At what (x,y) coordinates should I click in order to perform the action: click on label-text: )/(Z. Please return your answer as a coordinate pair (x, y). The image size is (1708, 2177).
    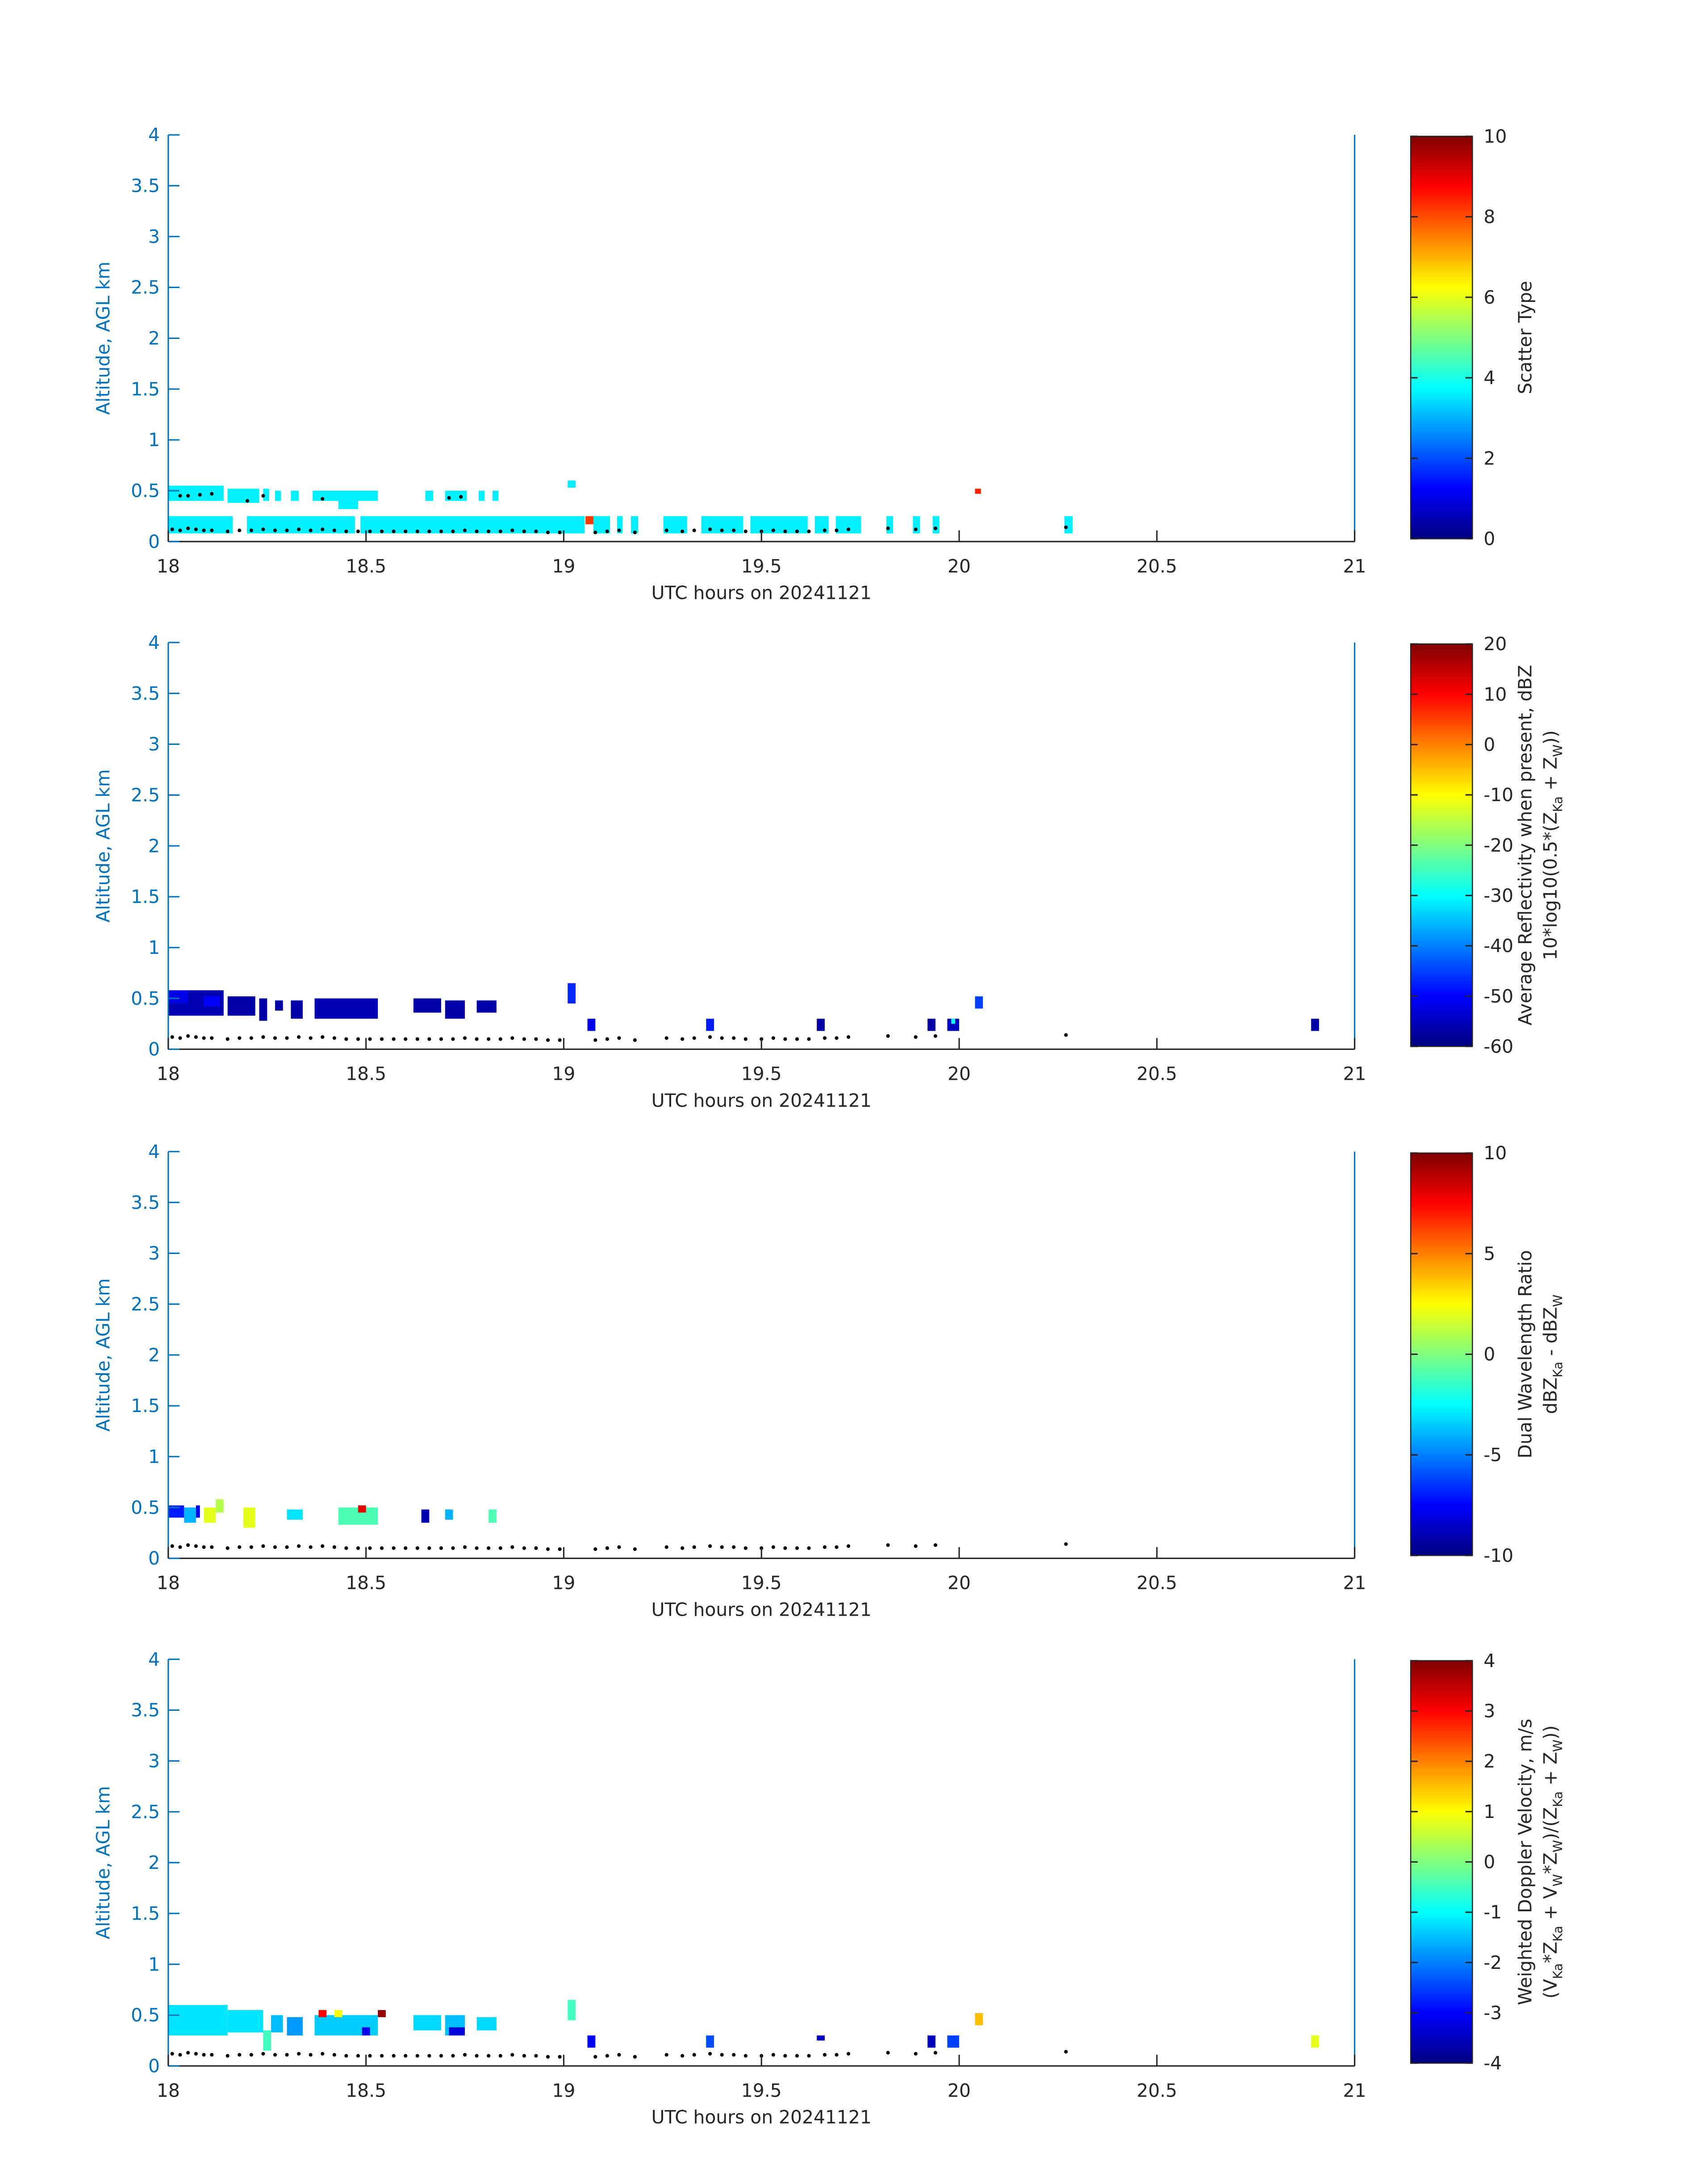
    Looking at the image, I should click on (1550, 1823).